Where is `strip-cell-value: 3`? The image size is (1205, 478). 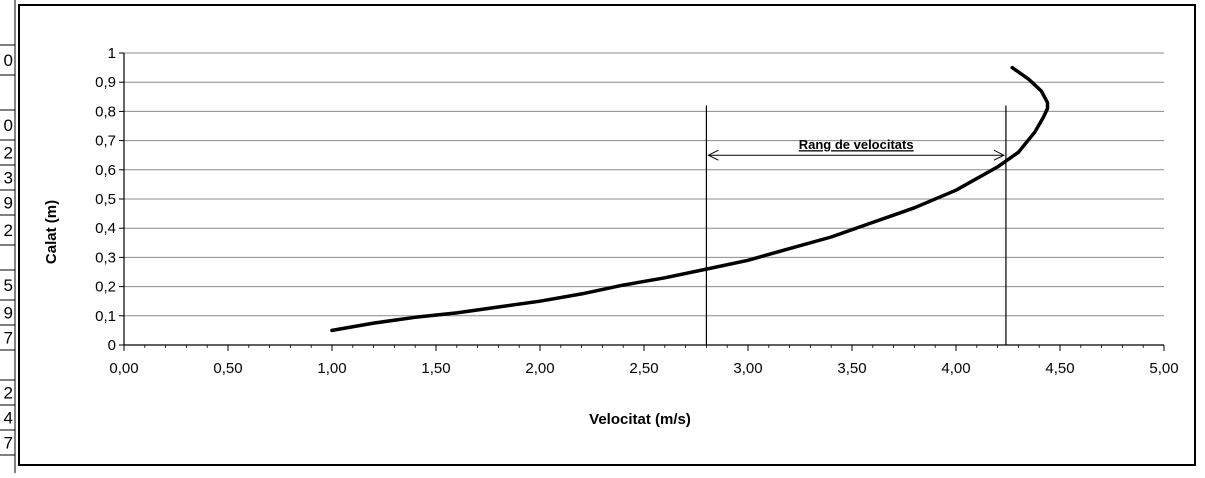 strip-cell-value: 3 is located at coordinates (8, 178).